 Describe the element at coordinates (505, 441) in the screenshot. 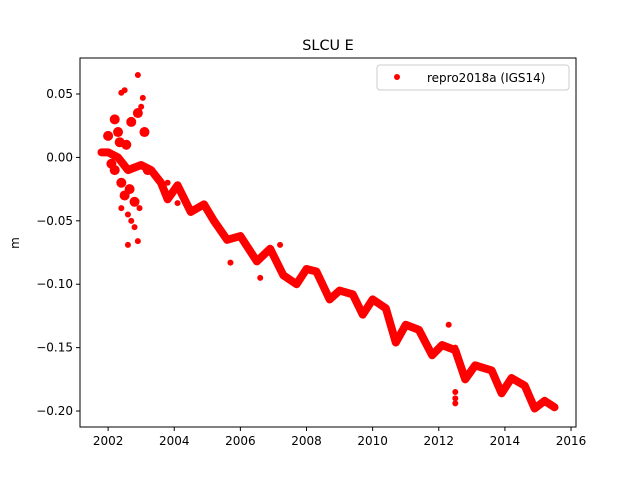

I see `x-tick-label: 2014` at that location.